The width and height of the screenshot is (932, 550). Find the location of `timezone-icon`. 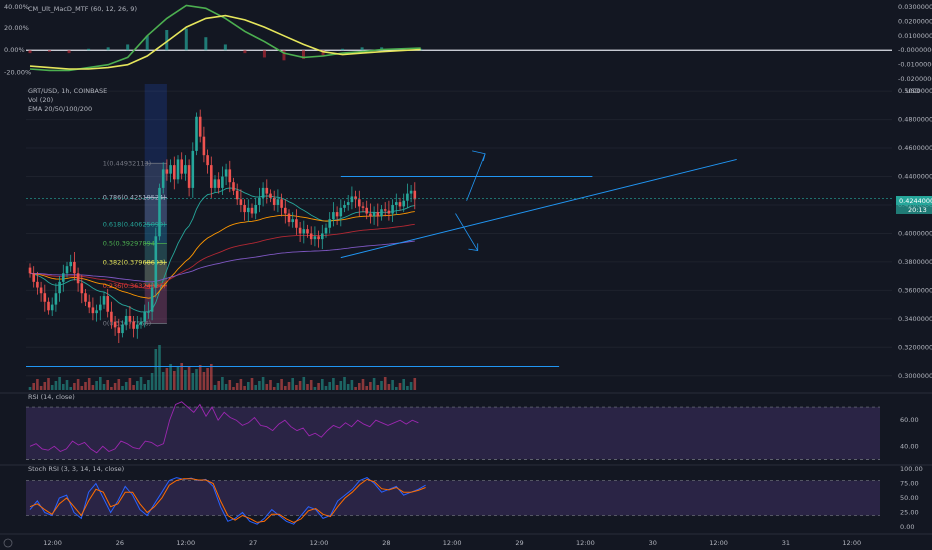

timezone-icon is located at coordinates (8, 543).